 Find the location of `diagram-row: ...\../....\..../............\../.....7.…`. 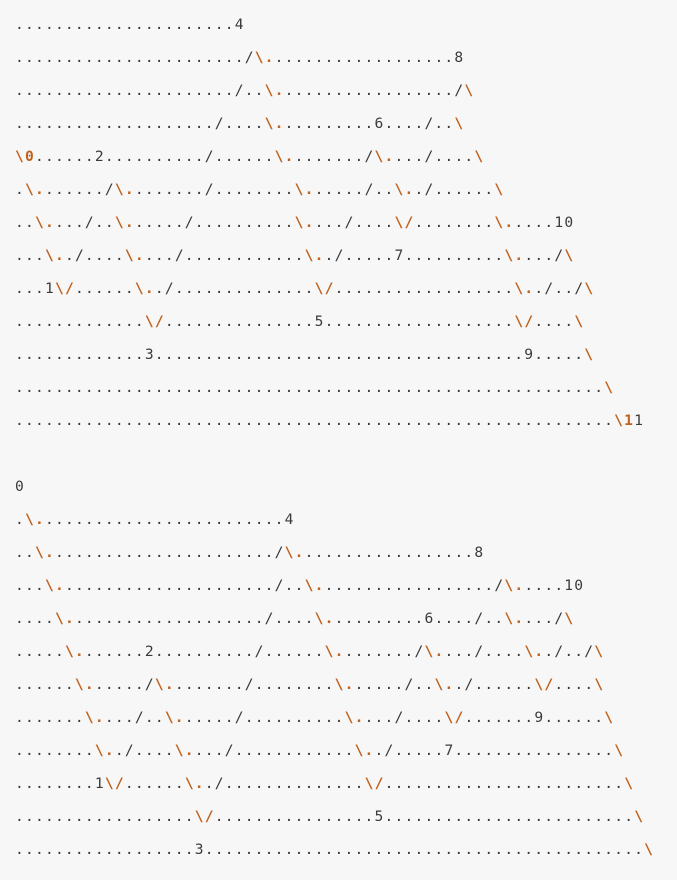

diagram-row: ...\../....\..../............\../.....7.… is located at coordinates (295, 255).